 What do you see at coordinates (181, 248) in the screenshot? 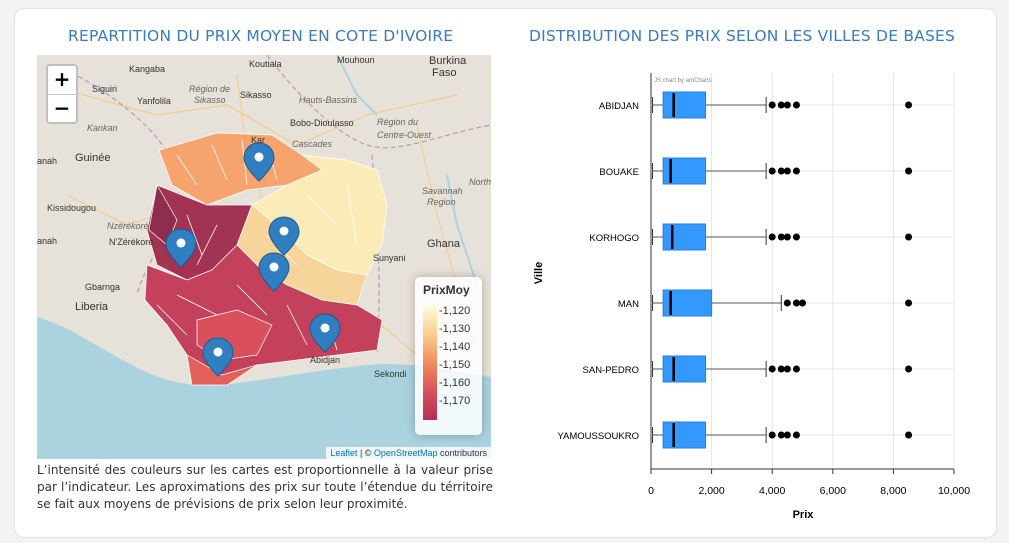
I see `marker-man` at bounding box center [181, 248].